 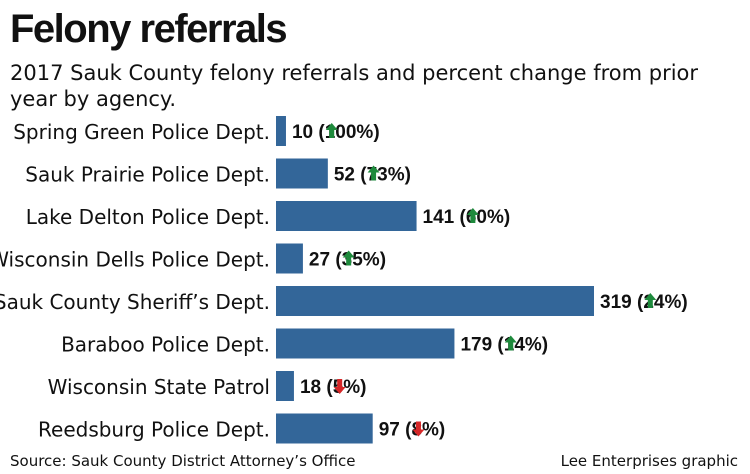 What do you see at coordinates (159, 387) in the screenshot?
I see `category-label: Wisconsin State Patrol` at bounding box center [159, 387].